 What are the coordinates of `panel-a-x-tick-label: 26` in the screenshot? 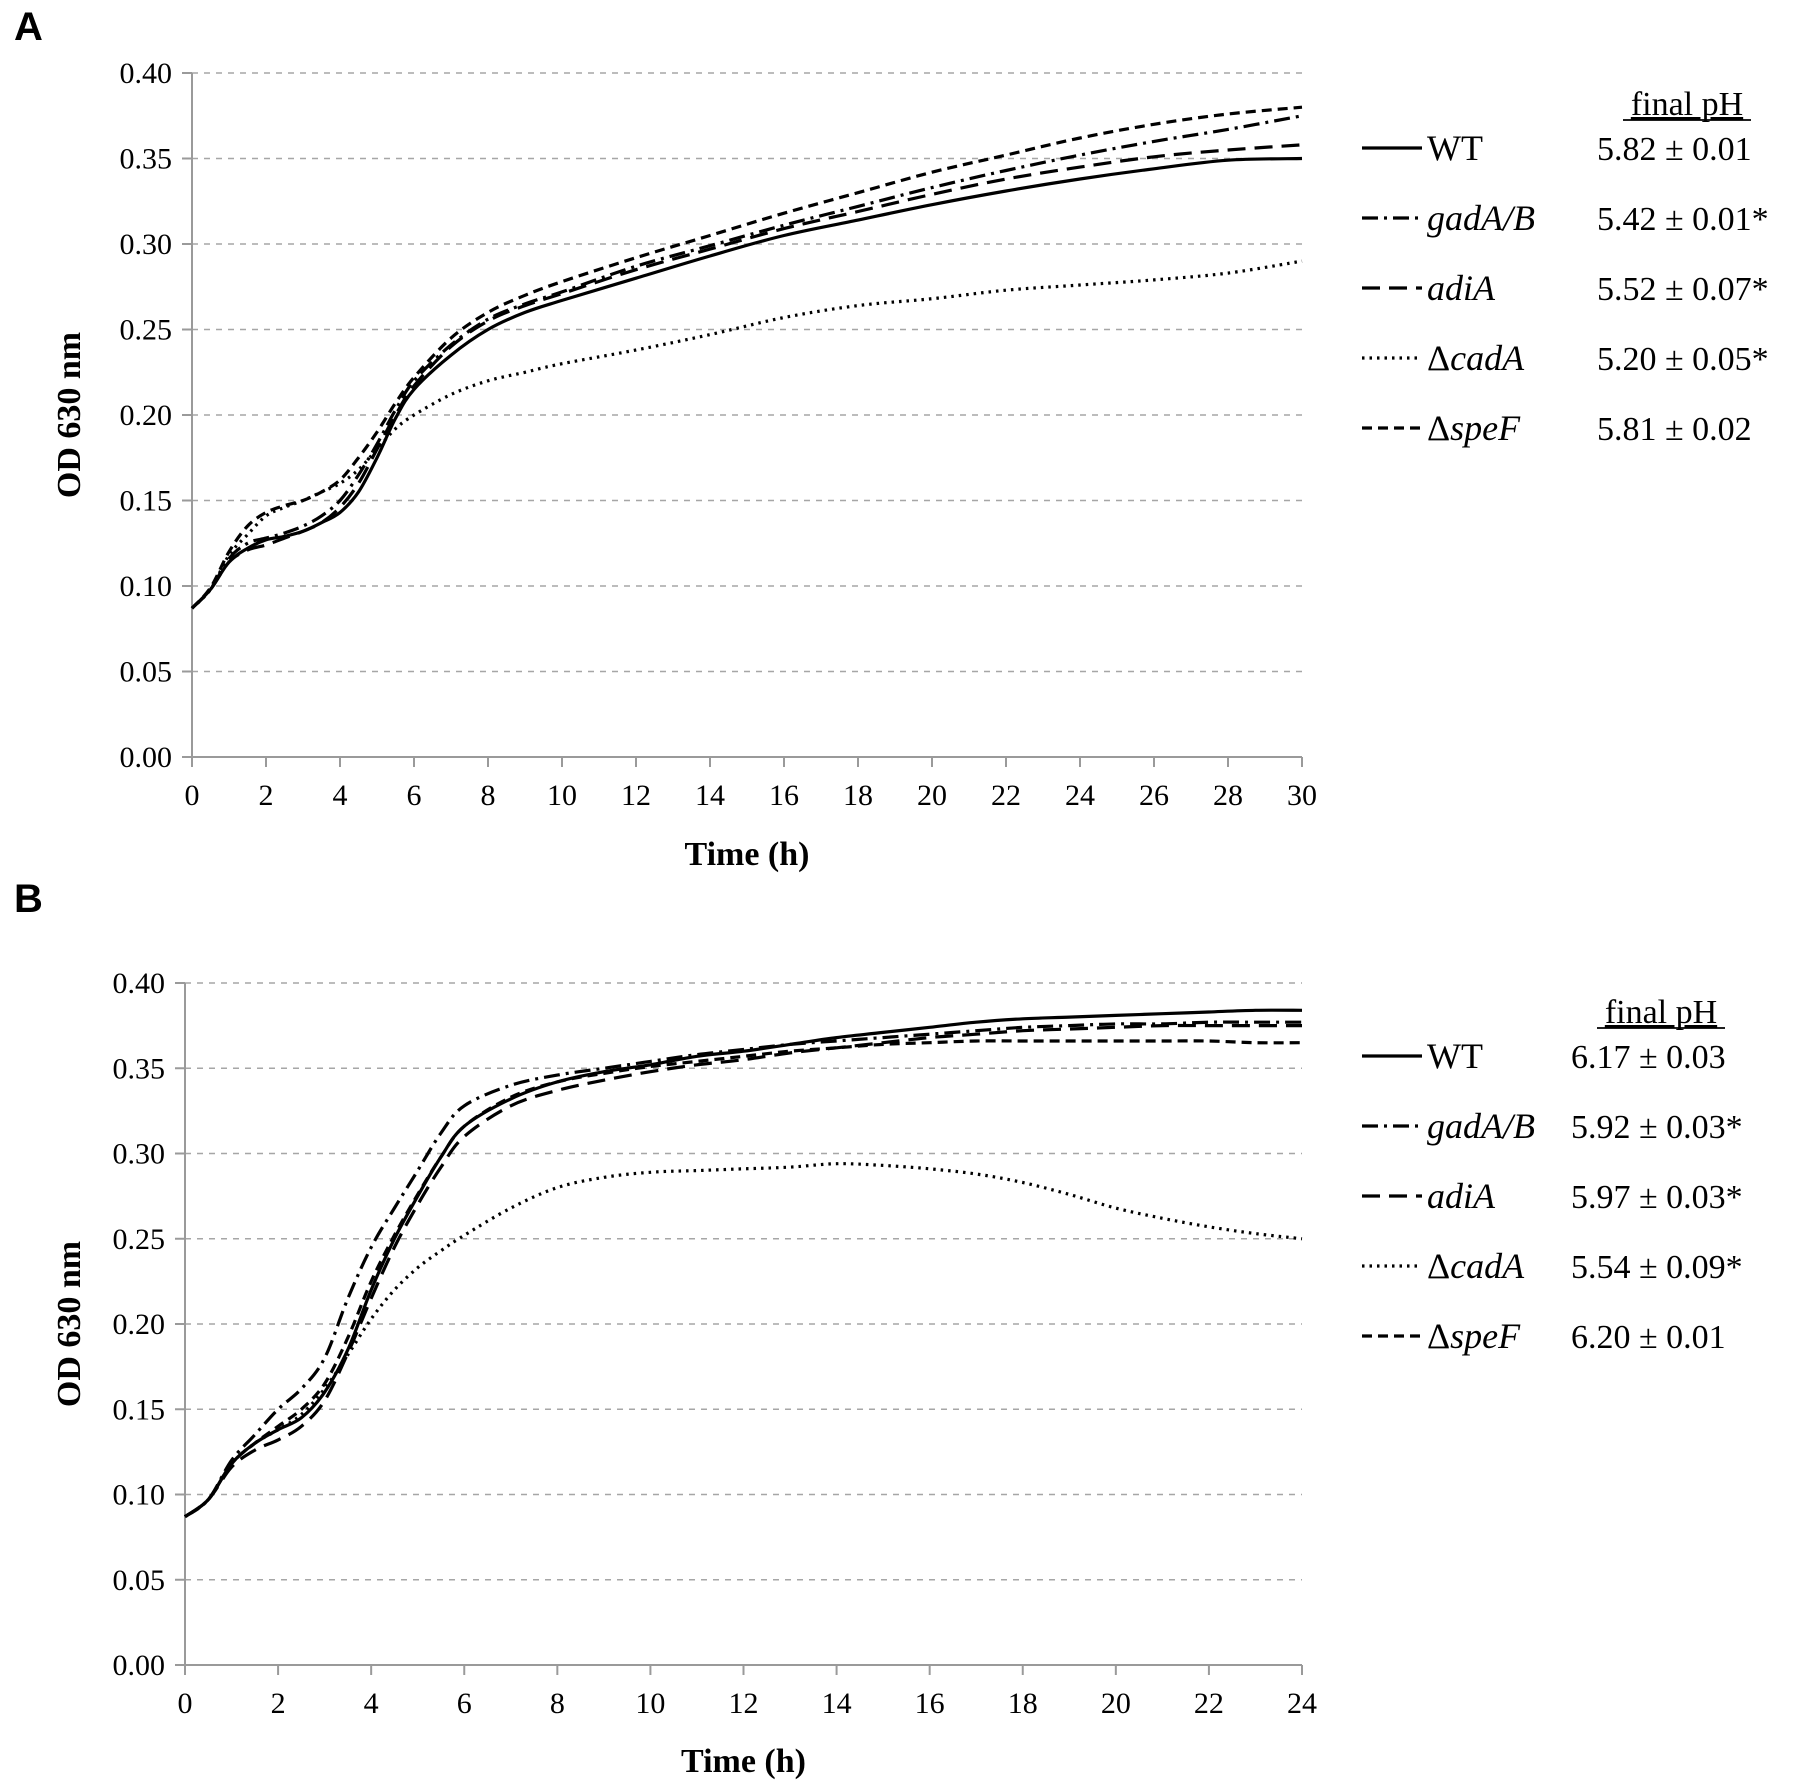 It's located at (1154, 795).